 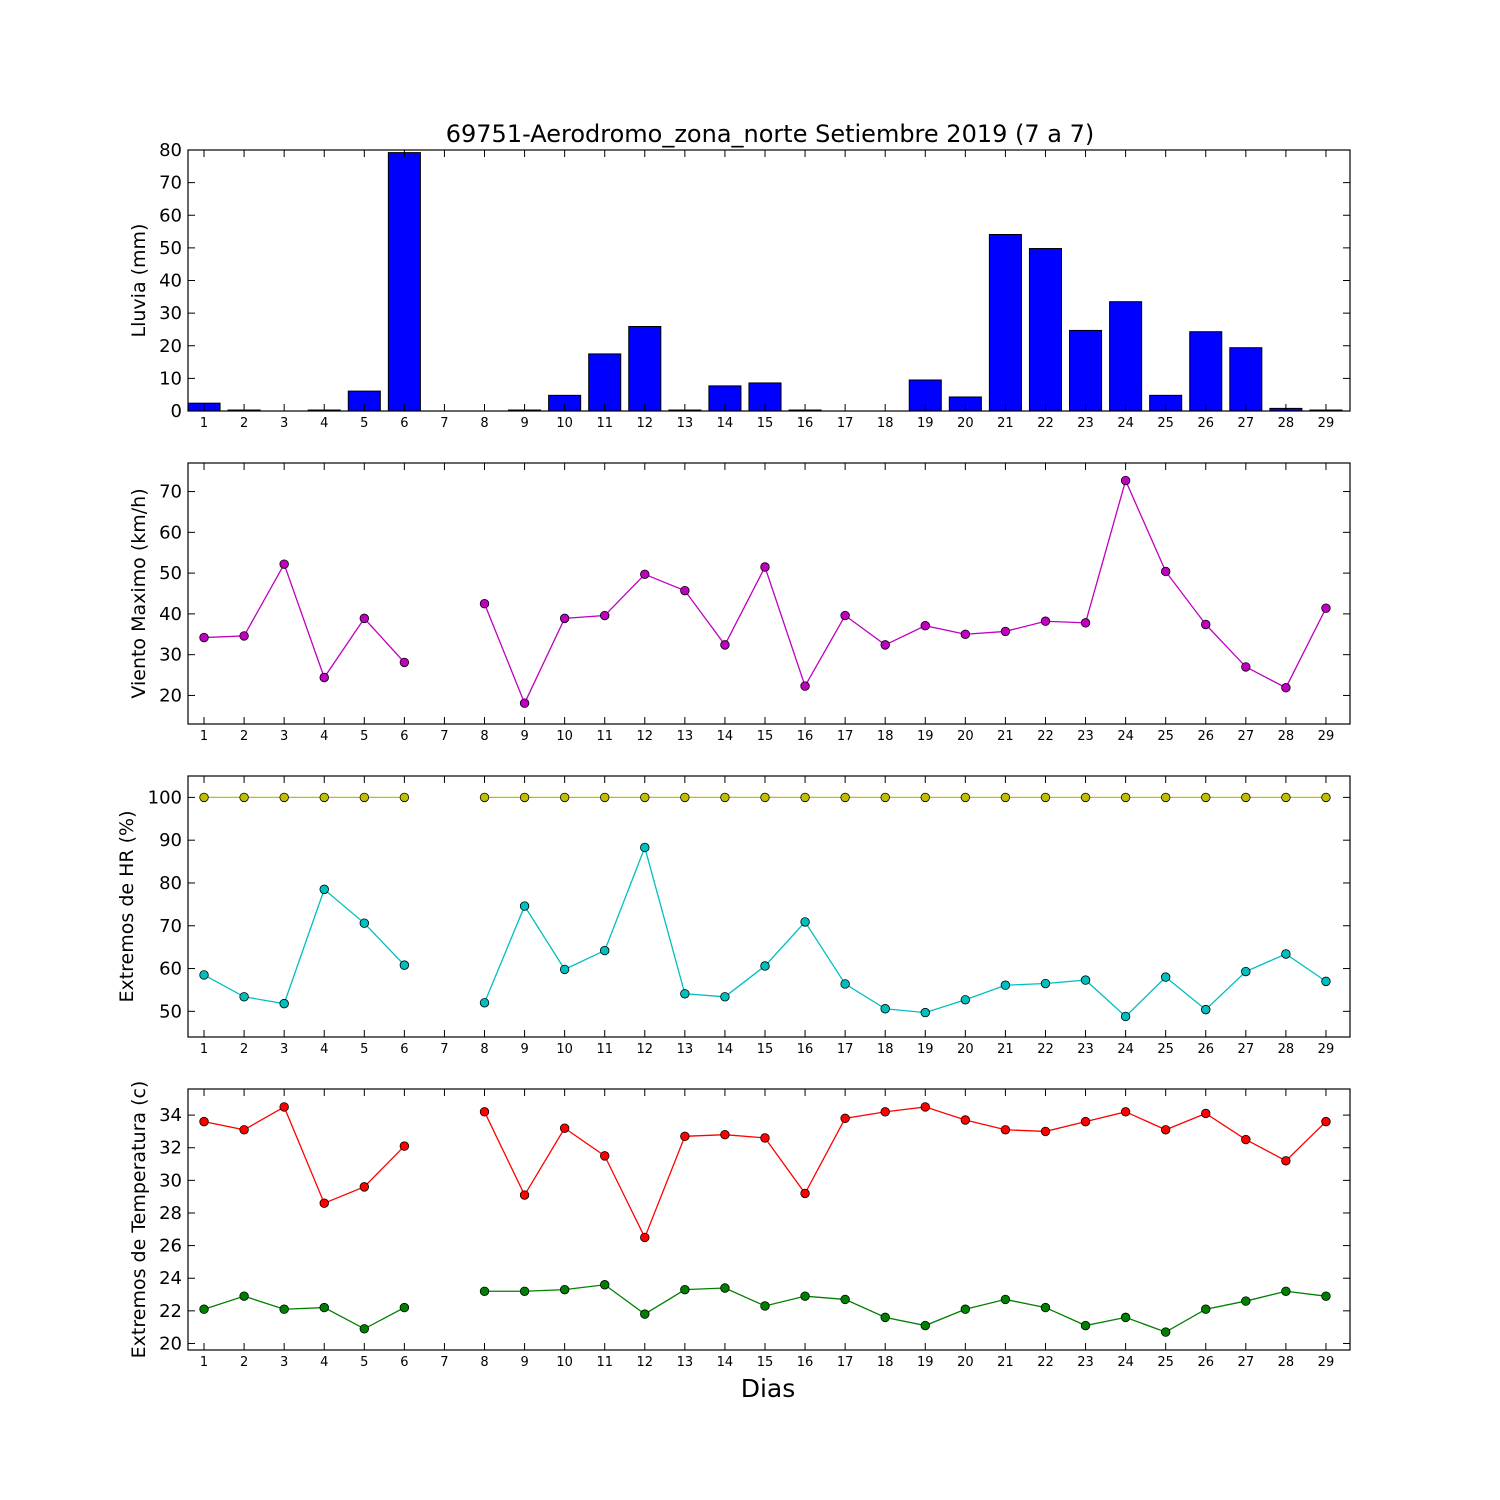 What do you see at coordinates (765, 1362) in the screenshot?
I see `x-tick-label: 15` at bounding box center [765, 1362].